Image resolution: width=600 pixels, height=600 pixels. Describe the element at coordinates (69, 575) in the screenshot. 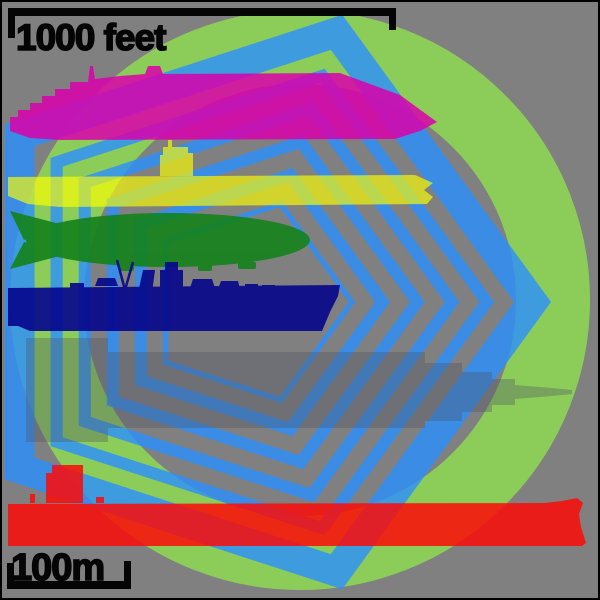

I see `bottom-scale-bracket` at that location.